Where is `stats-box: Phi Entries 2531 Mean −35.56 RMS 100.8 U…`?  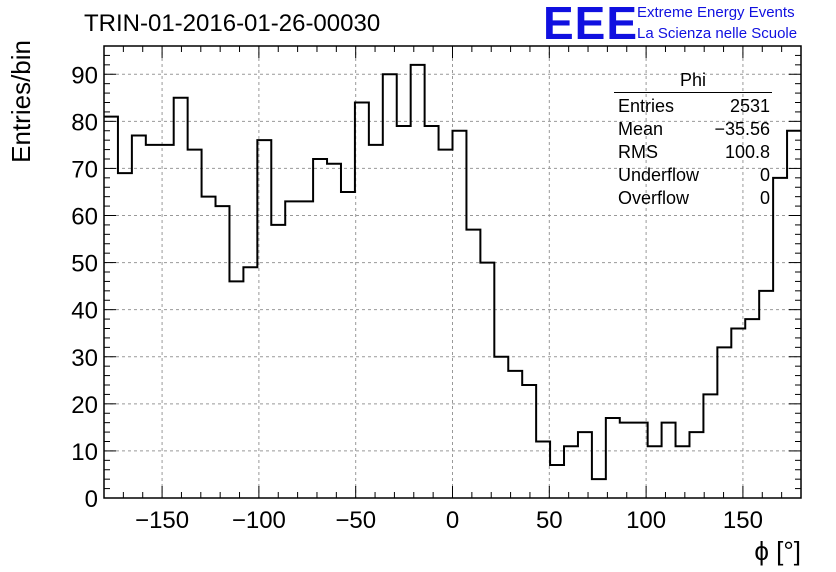
stats-box: Phi Entries 2531 Mean −35.56 RMS 100.8 U… is located at coordinates (694, 140).